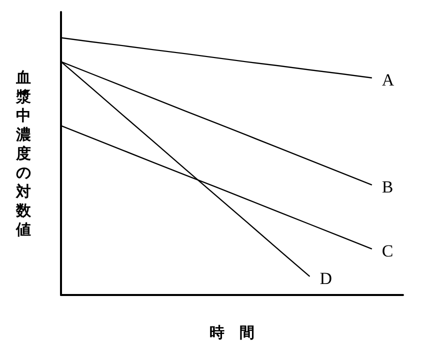 The image size is (425, 345). I want to click on series-label: A, so click(388, 80).